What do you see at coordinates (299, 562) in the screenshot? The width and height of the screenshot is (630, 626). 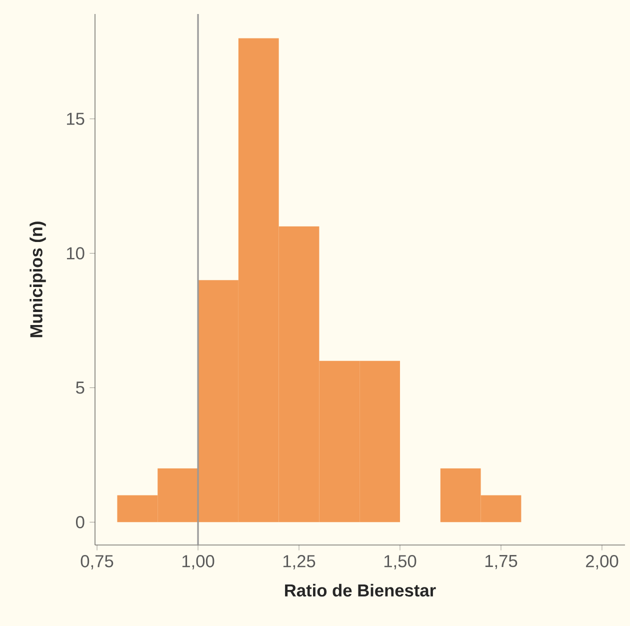 I see `x-tick-label: 1,25` at bounding box center [299, 562].